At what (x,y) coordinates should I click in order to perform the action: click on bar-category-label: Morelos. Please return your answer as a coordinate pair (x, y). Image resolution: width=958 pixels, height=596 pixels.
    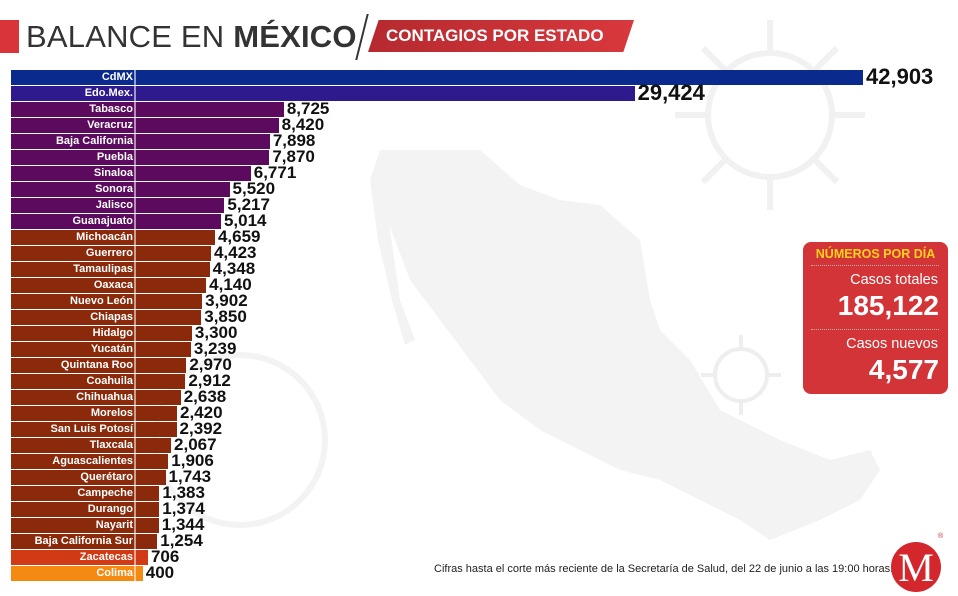
    Looking at the image, I should click on (73, 413).